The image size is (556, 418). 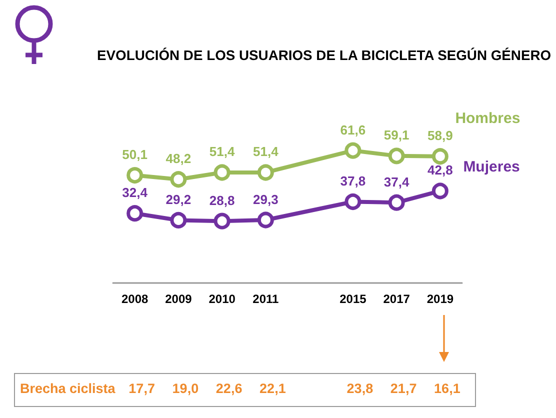 I want to click on data-label: 58,9, so click(x=440, y=136).